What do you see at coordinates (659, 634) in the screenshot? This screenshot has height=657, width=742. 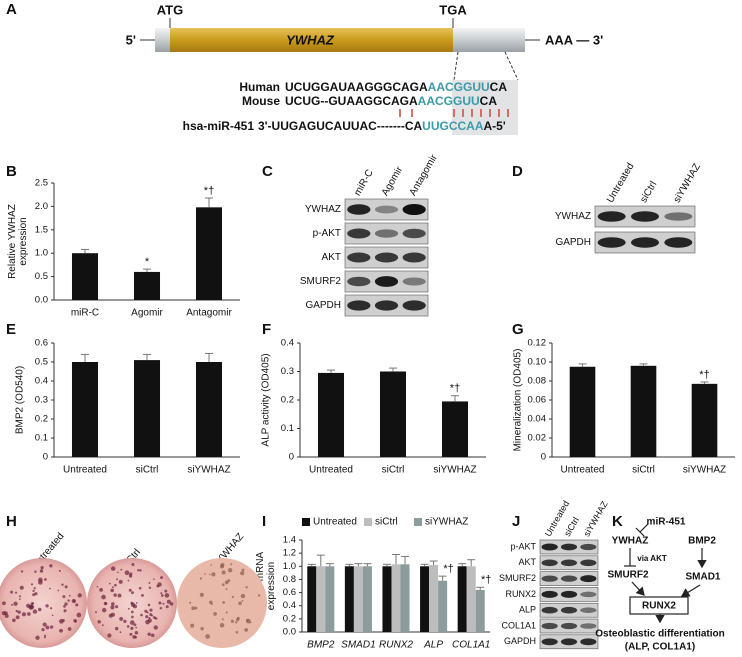 I see `pathway-node: Osteoblastic differentiation` at bounding box center [659, 634].